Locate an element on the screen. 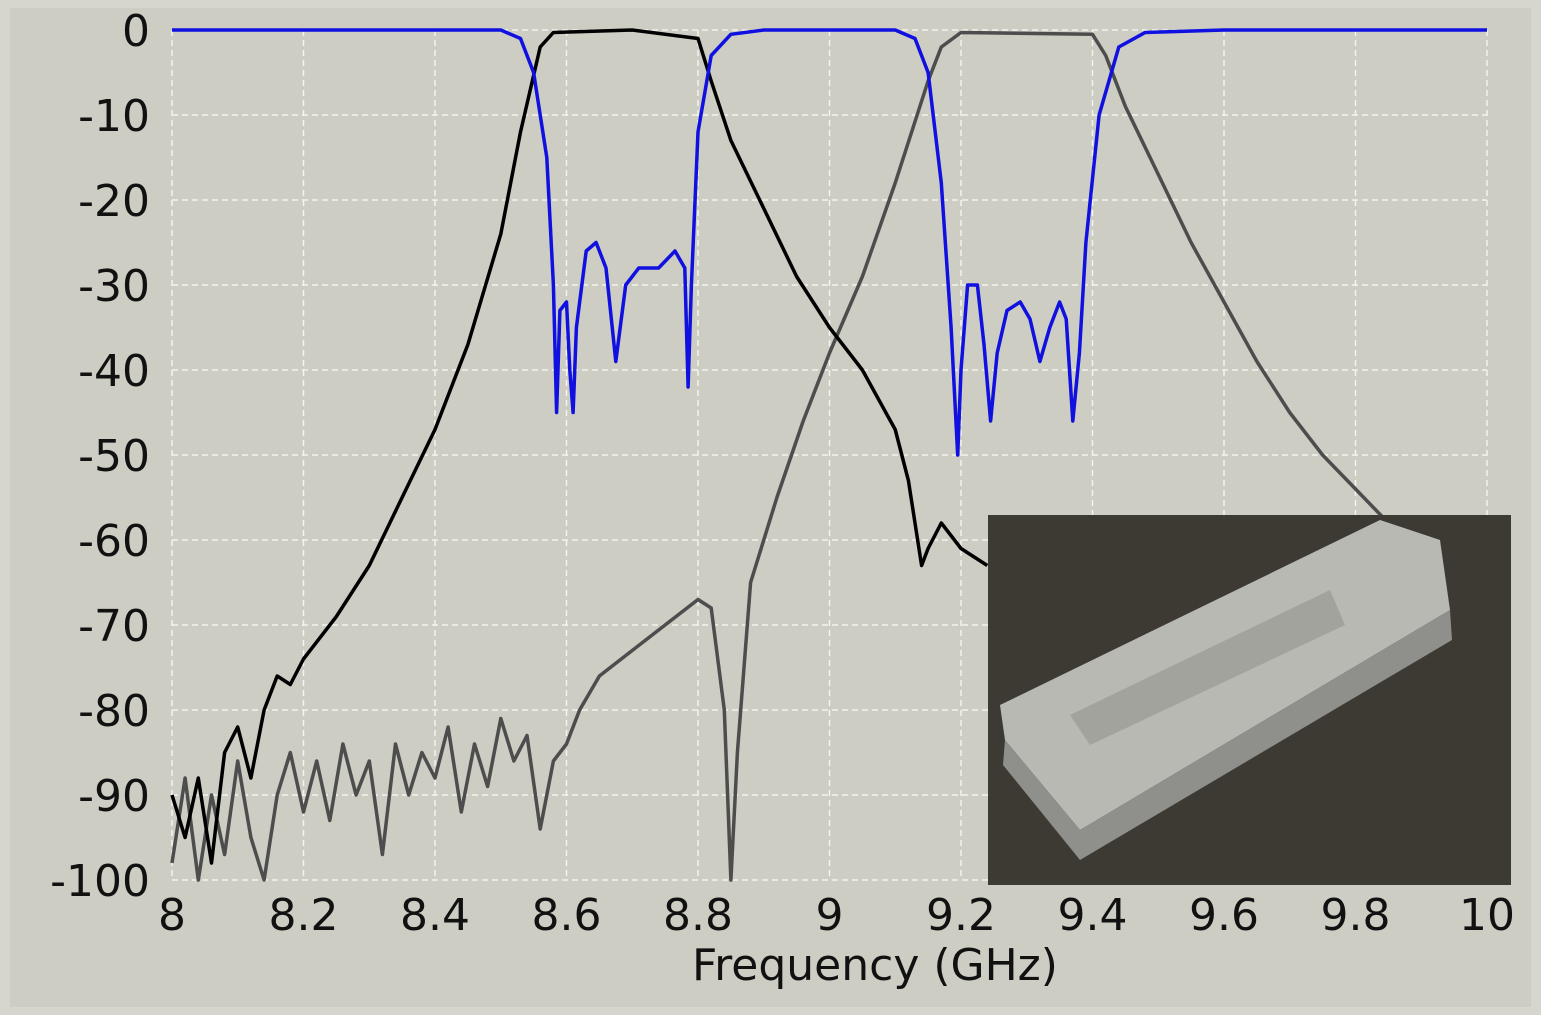 The height and width of the screenshot is (1015, 1541). inset-photo is located at coordinates (1249, 700).